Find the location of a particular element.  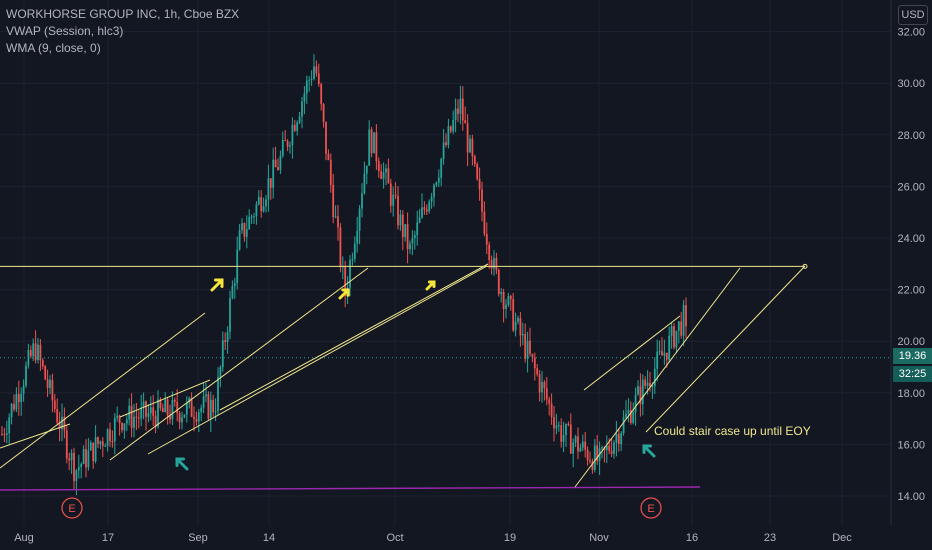

trend-channel-line is located at coordinates (317, 360).